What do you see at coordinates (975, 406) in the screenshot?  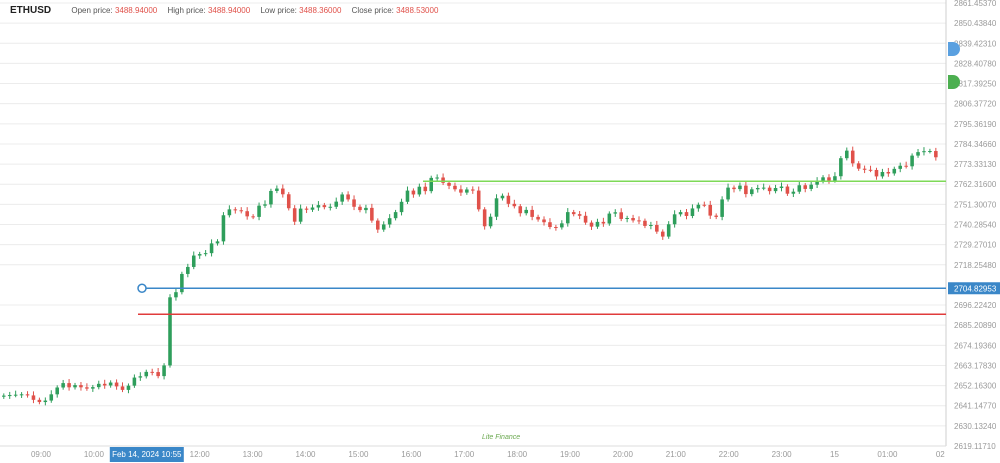 I see `y-tick-label: 2641.14770` at bounding box center [975, 406].